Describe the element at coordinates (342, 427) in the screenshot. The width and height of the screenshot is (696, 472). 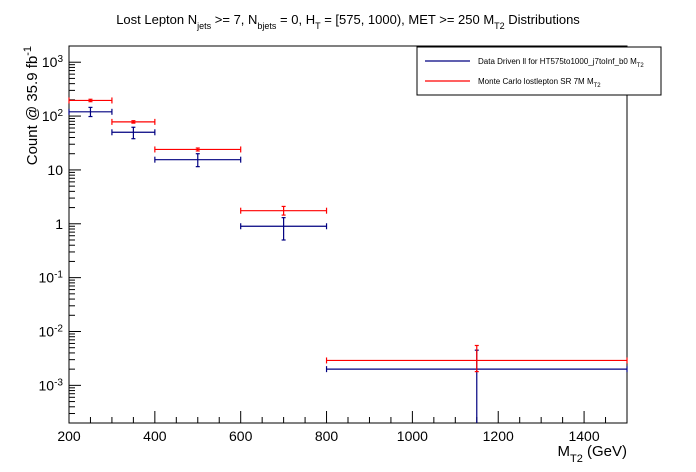
I see `x-axis: 200 400 600 800 1000 1200 1400` at that location.